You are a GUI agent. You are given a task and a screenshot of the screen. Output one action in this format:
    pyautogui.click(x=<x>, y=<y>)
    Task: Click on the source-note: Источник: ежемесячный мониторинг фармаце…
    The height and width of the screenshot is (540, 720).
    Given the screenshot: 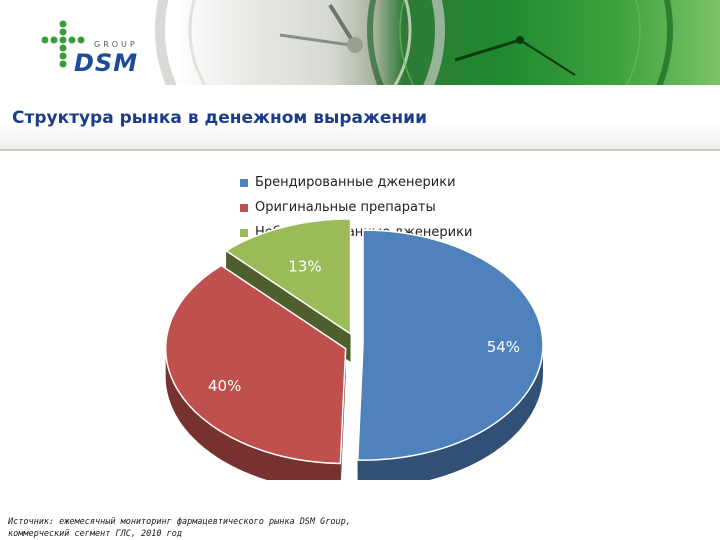 What is the action you would take?
    pyautogui.click(x=179, y=528)
    